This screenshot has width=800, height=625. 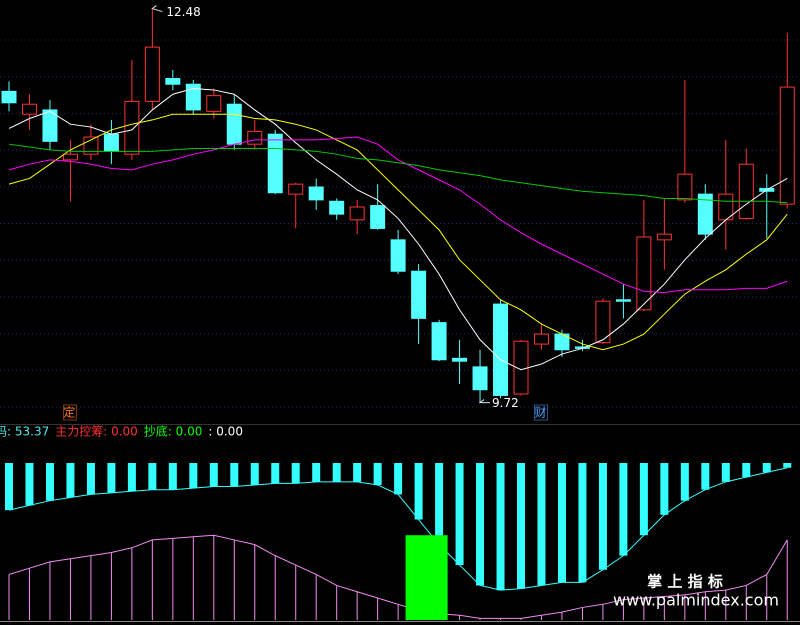 What do you see at coordinates (173, 431) in the screenshot?
I see `legend-text: 抄底: 0.00` at bounding box center [173, 431].